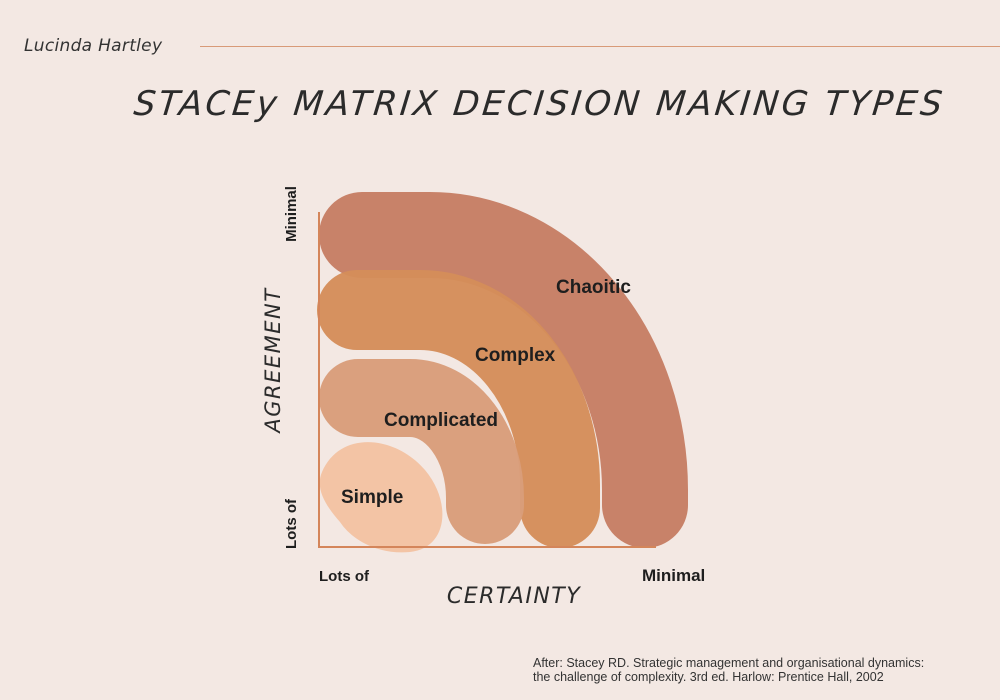 The height and width of the screenshot is (700, 1000). What do you see at coordinates (93, 46) in the screenshot?
I see `author-name: Lucinda Hartley` at bounding box center [93, 46].